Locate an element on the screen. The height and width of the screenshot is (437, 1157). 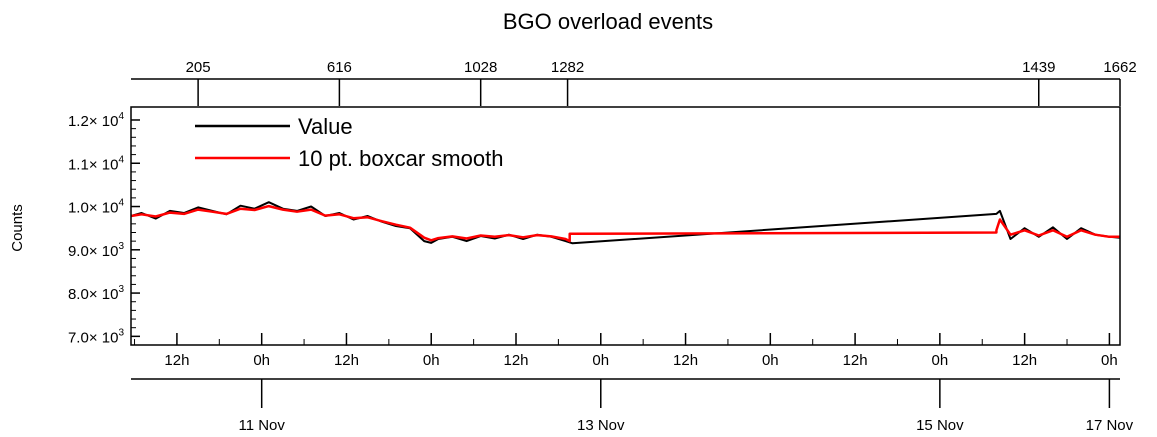
legend-label: 10 pt. boxcar smooth is located at coordinates (400, 158).